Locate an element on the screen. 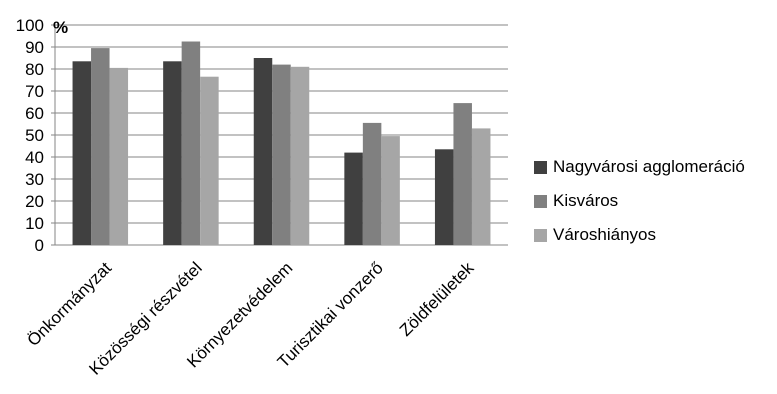  x-tick-label: Önkormányzat is located at coordinates (70, 304).